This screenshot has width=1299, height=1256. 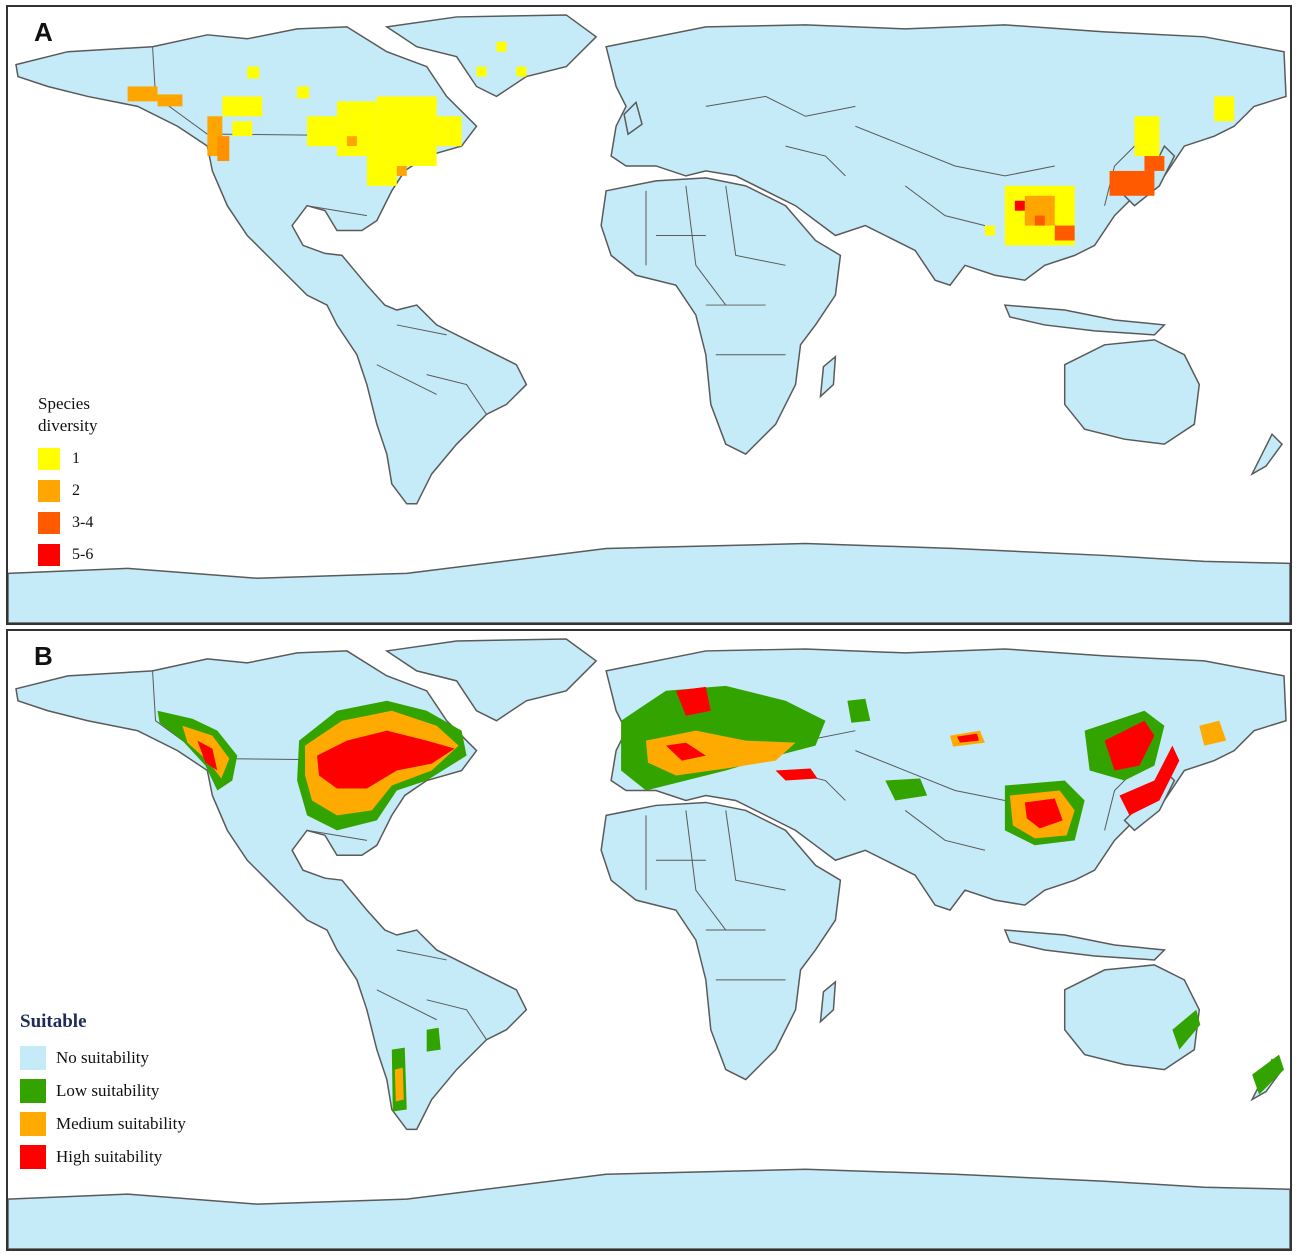 What do you see at coordinates (68, 491) in the screenshot?
I see `legend-item-2: 2` at bounding box center [68, 491].